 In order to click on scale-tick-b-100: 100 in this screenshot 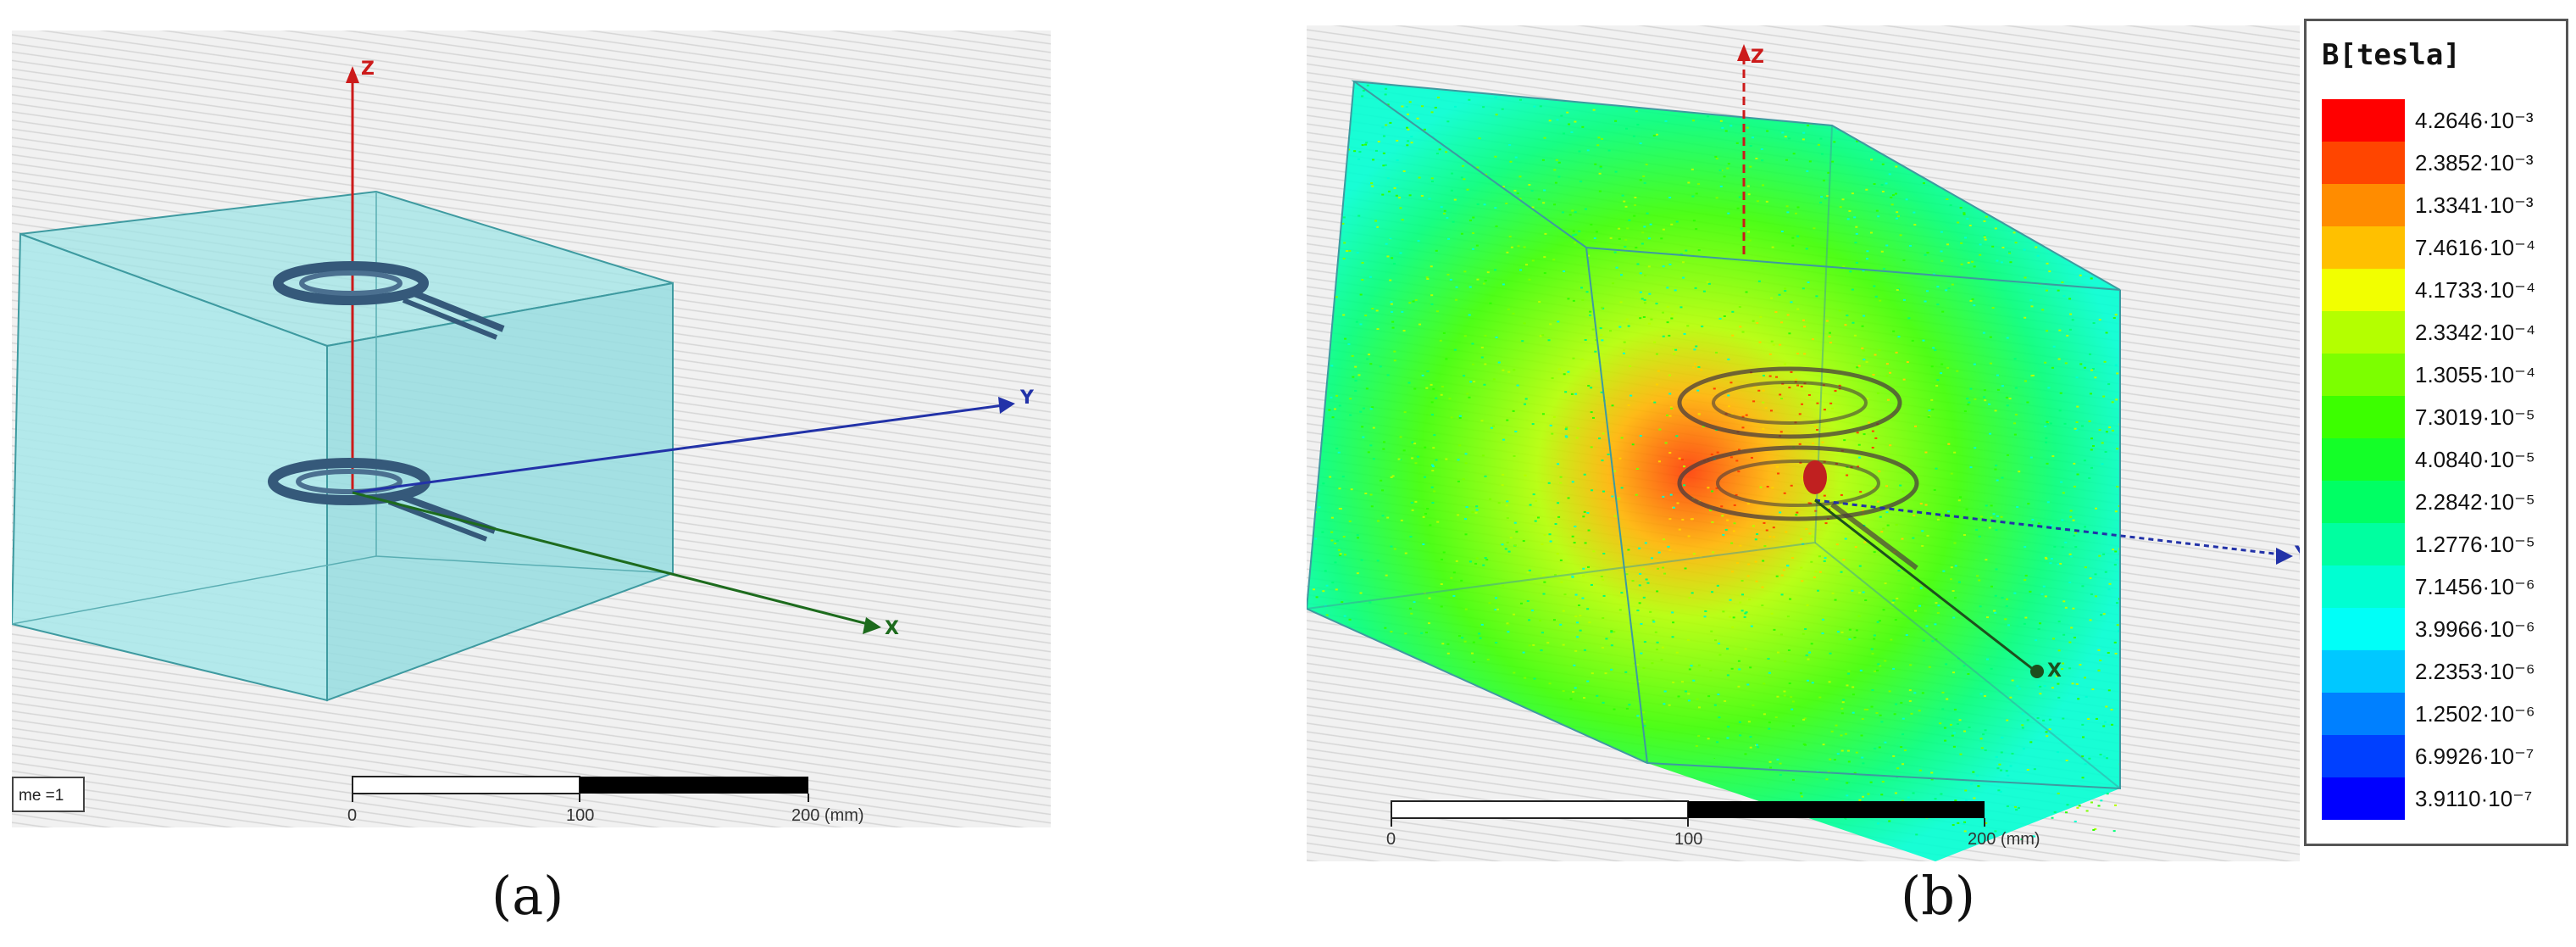, I will do `click(1688, 839)`.